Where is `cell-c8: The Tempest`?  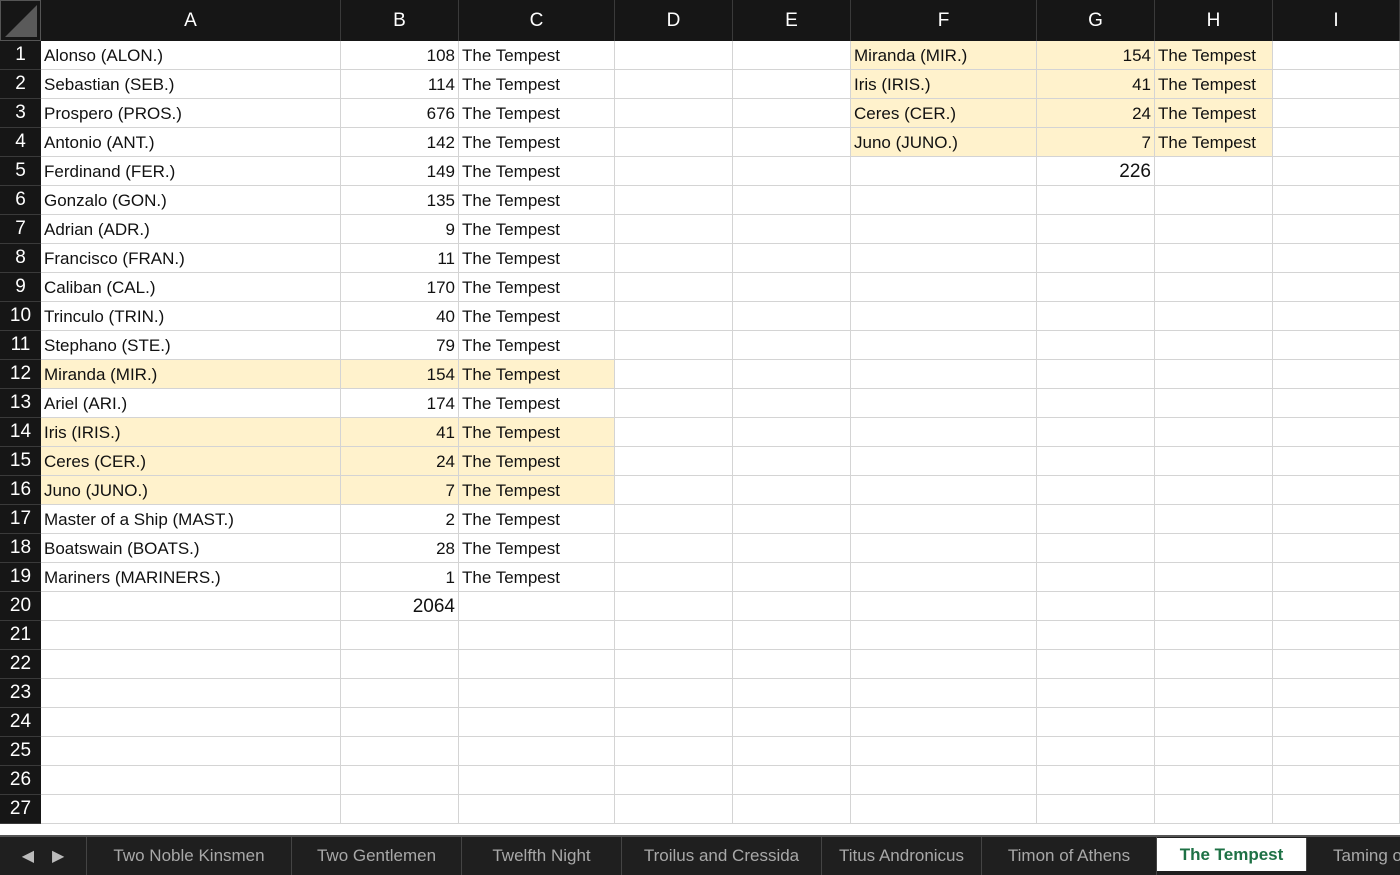
cell-c8: The Tempest is located at coordinates (537, 258).